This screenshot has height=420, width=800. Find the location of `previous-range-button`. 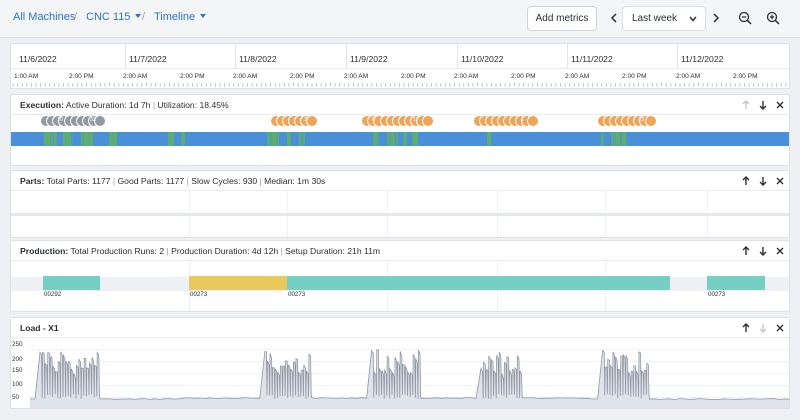

previous-range-button is located at coordinates (614, 18).